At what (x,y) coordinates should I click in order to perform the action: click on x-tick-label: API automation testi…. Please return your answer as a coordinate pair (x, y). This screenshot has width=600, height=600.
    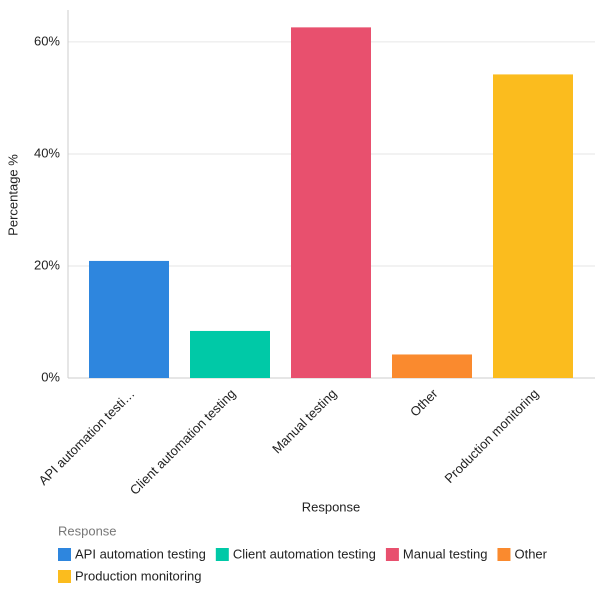
    Looking at the image, I should click on (86, 437).